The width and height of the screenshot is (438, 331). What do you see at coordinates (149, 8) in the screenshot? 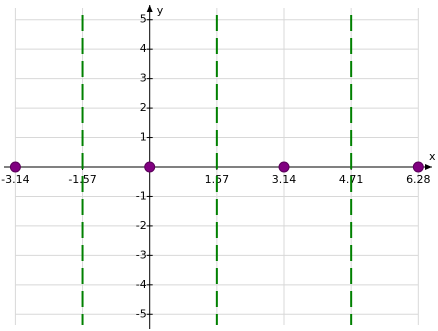
I see `y-axis-arrow` at bounding box center [149, 8].